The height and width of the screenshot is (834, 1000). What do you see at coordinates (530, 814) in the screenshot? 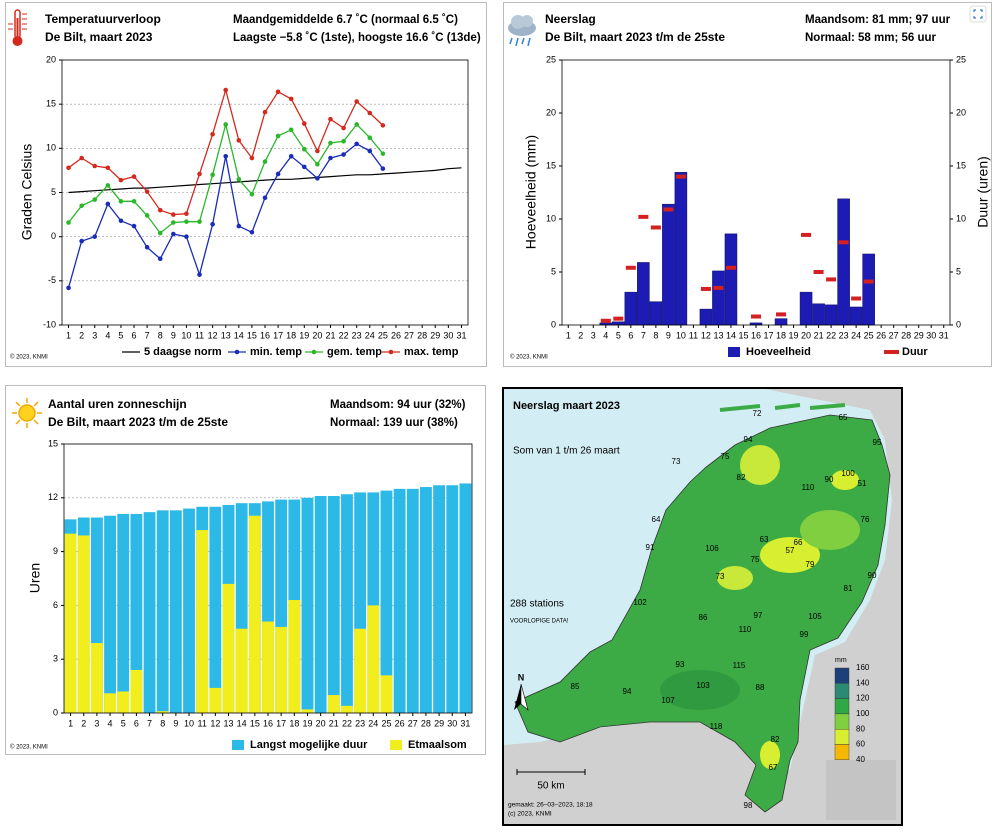
I see `map-copyright: (c) 2023, KNMI` at bounding box center [530, 814].